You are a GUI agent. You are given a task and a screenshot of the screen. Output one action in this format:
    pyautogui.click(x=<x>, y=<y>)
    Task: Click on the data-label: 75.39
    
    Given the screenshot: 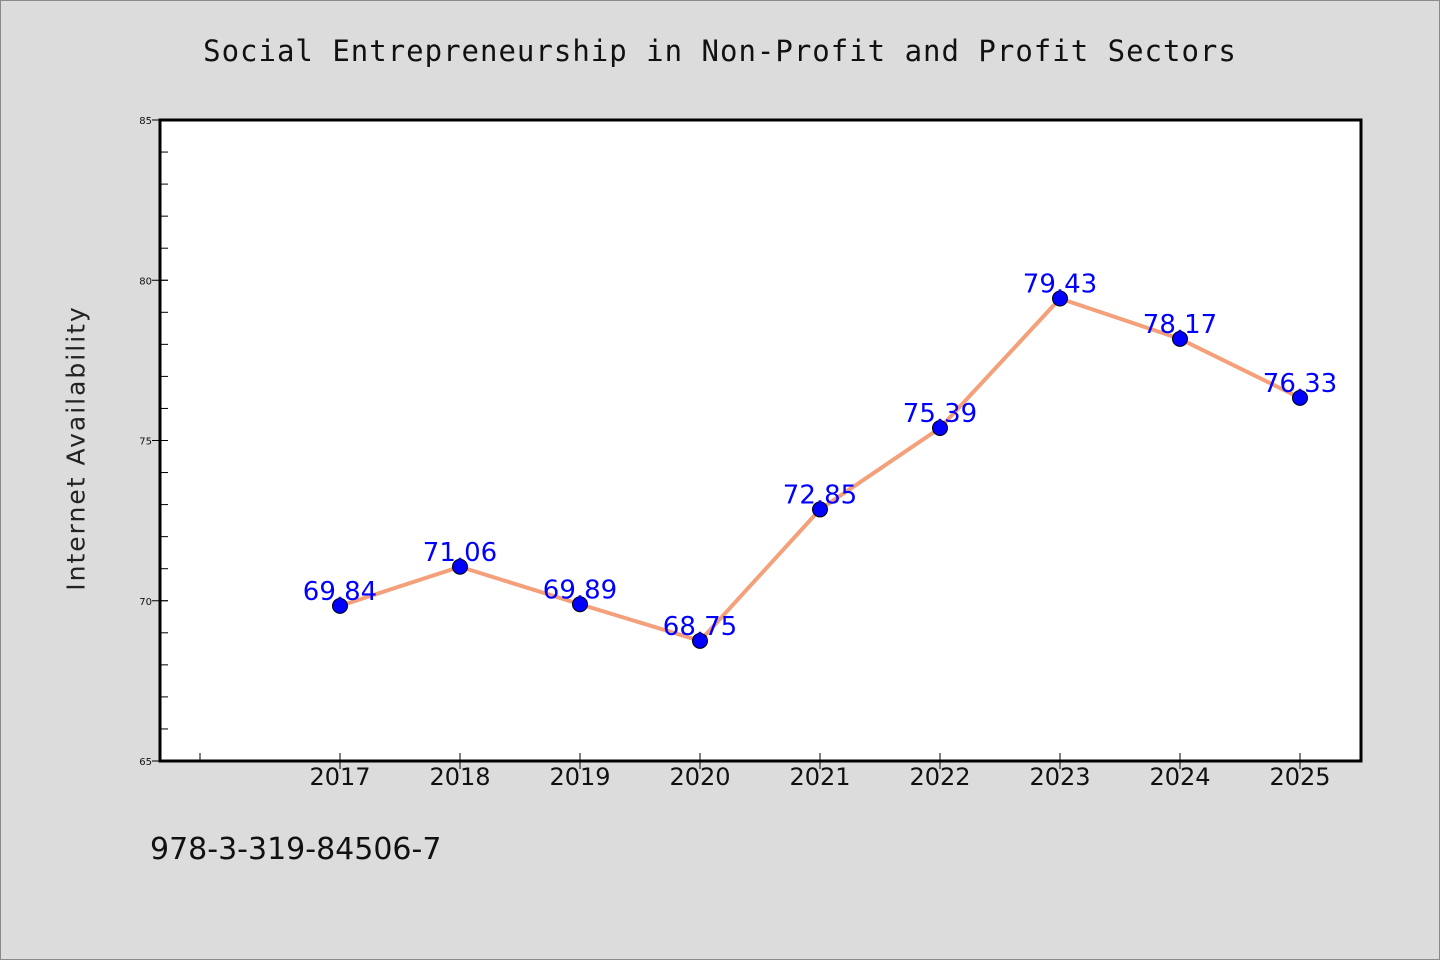 What is the action you would take?
    pyautogui.click(x=940, y=414)
    